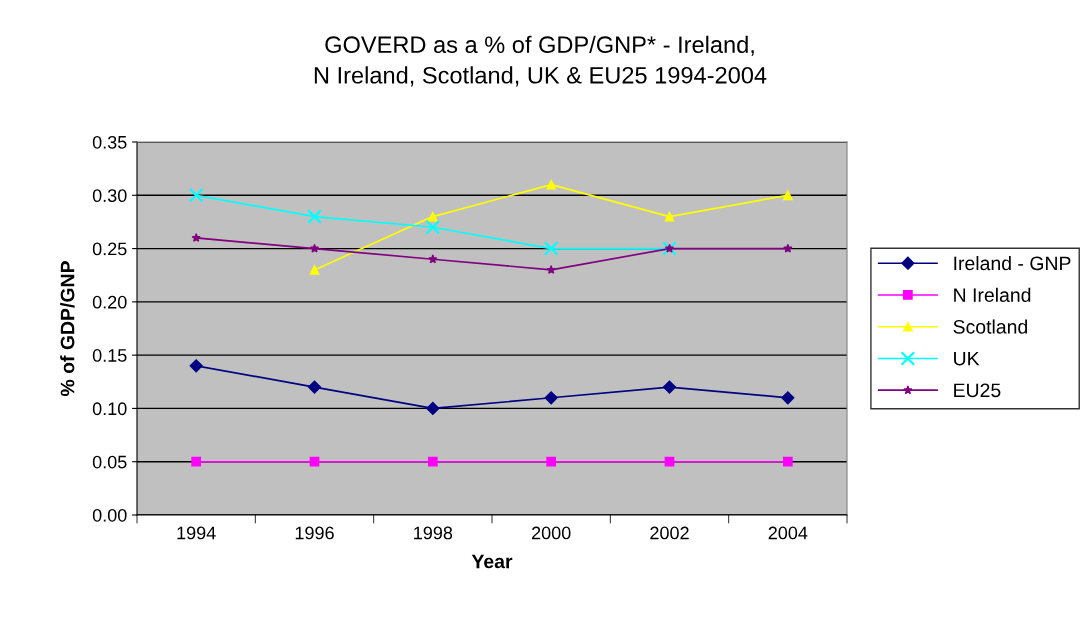 Image resolution: width=1085 pixels, height=621 pixels. Describe the element at coordinates (109, 515) in the screenshot. I see `y-tick-label: 0.00` at that location.